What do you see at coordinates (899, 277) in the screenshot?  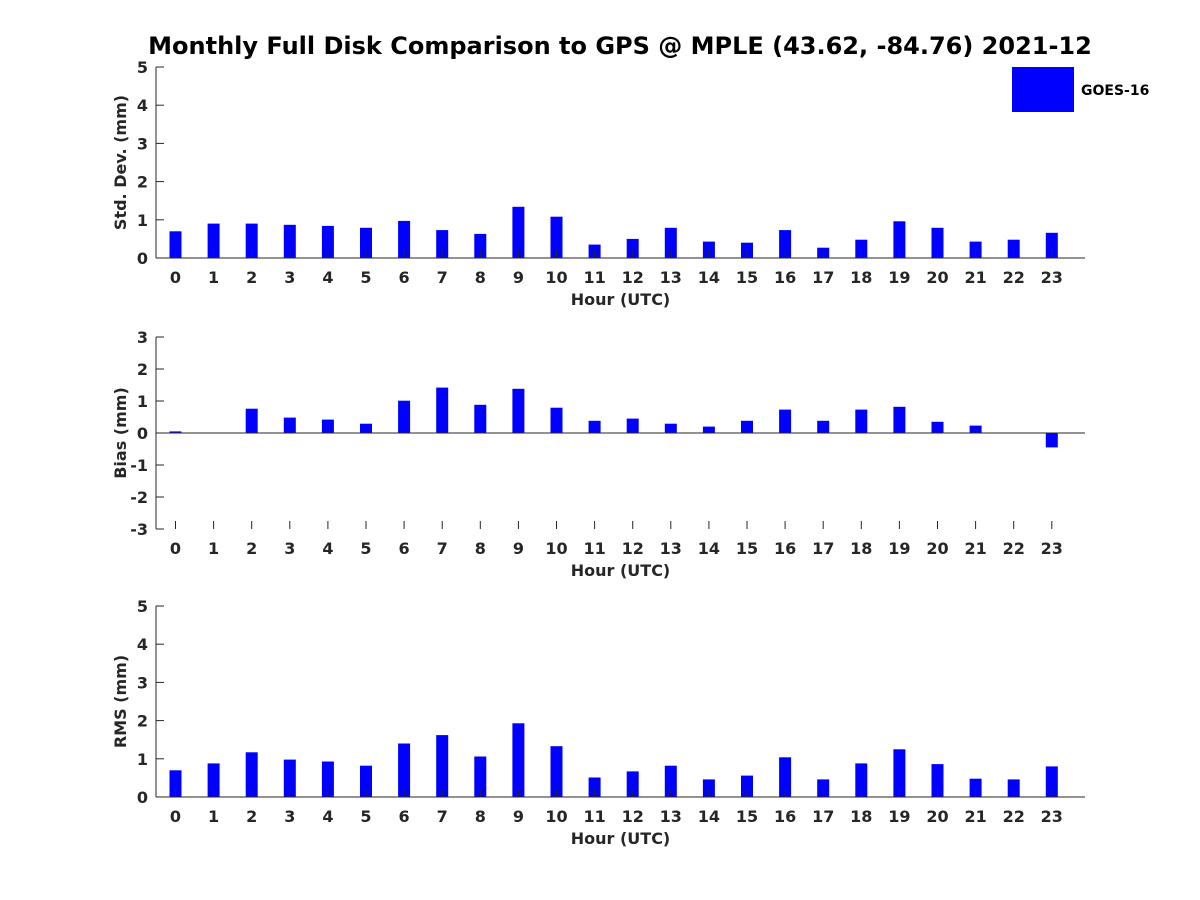 I see `std-dev-x-tick-label: 19` at bounding box center [899, 277].